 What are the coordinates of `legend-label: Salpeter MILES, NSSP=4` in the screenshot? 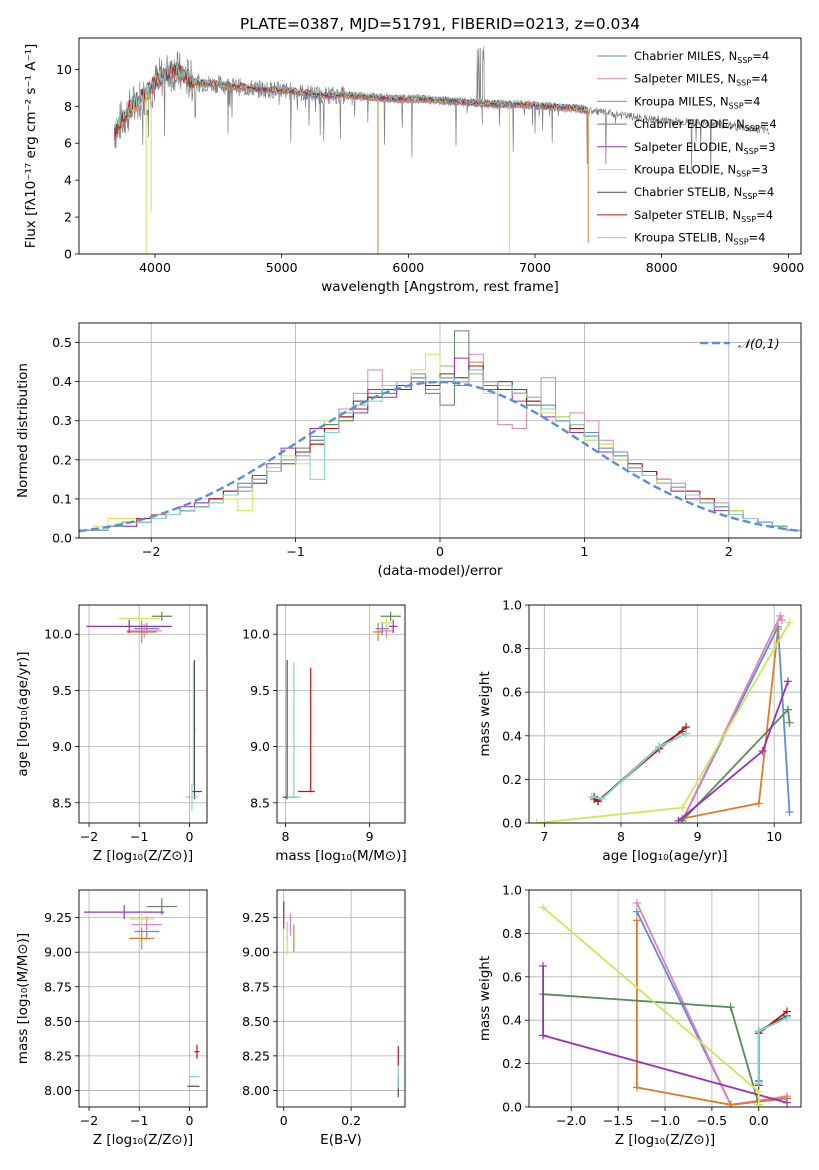 It's located at (701, 80).